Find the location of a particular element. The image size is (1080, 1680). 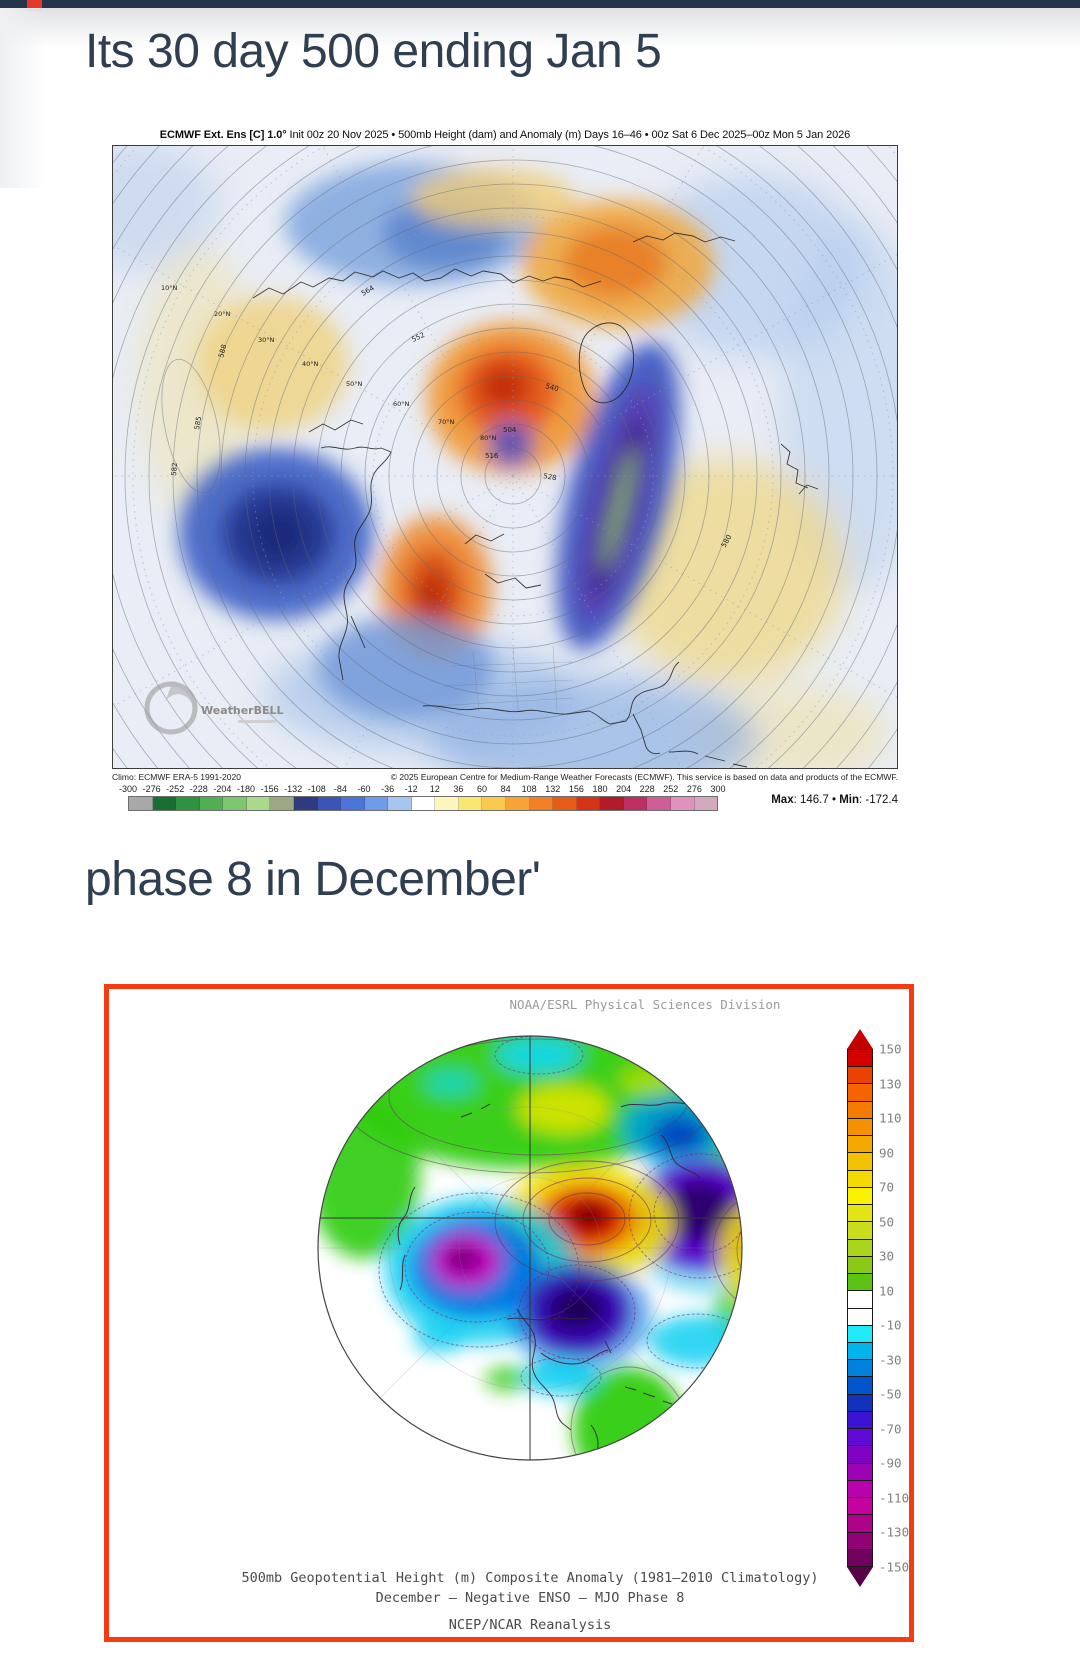

noaa-anomaly-blobs is located at coordinates (530, 1248).